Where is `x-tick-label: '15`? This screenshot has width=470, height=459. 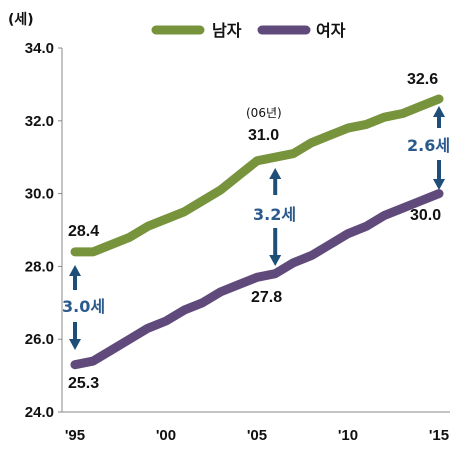
x-tick-label: '15 is located at coordinates (439, 435).